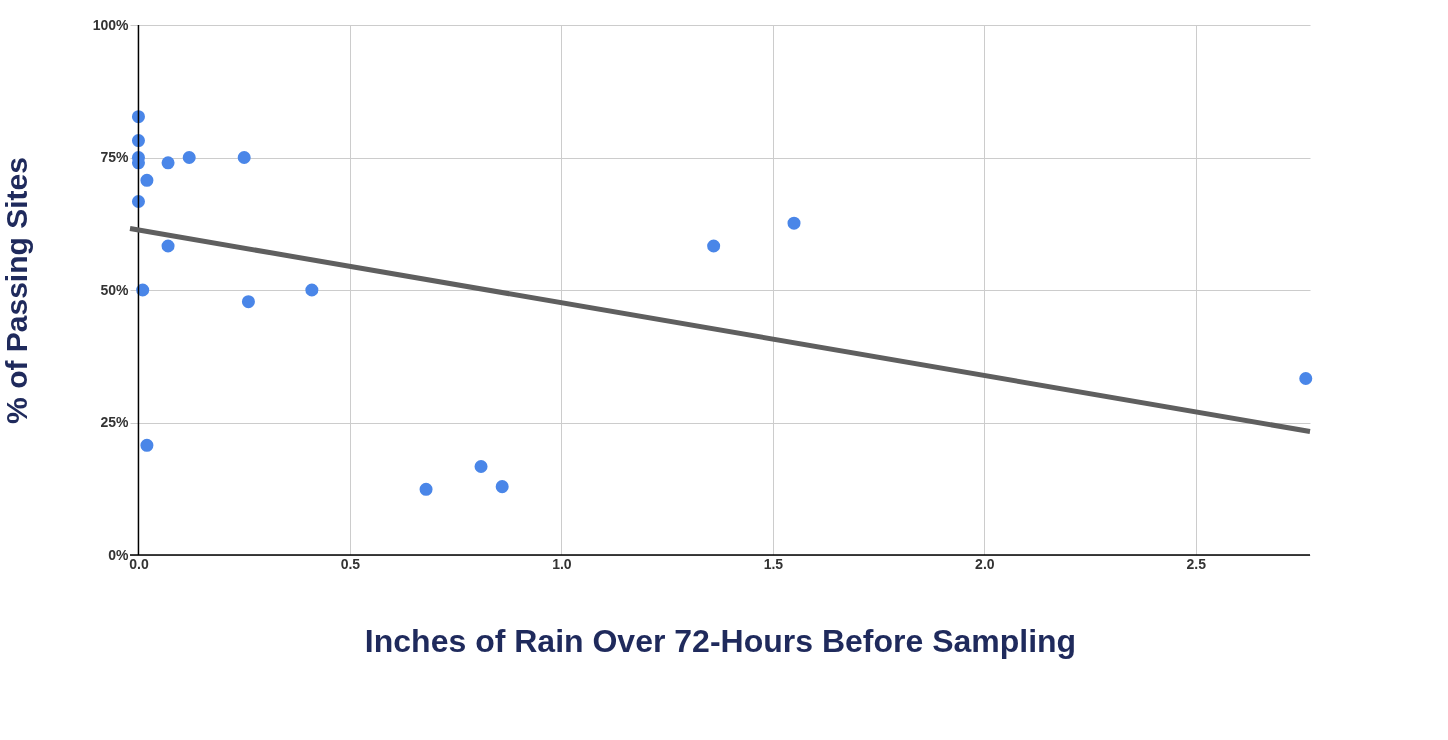 This screenshot has width=1448, height=740. Describe the element at coordinates (111, 24) in the screenshot. I see `y-tick-label: 100%` at that location.